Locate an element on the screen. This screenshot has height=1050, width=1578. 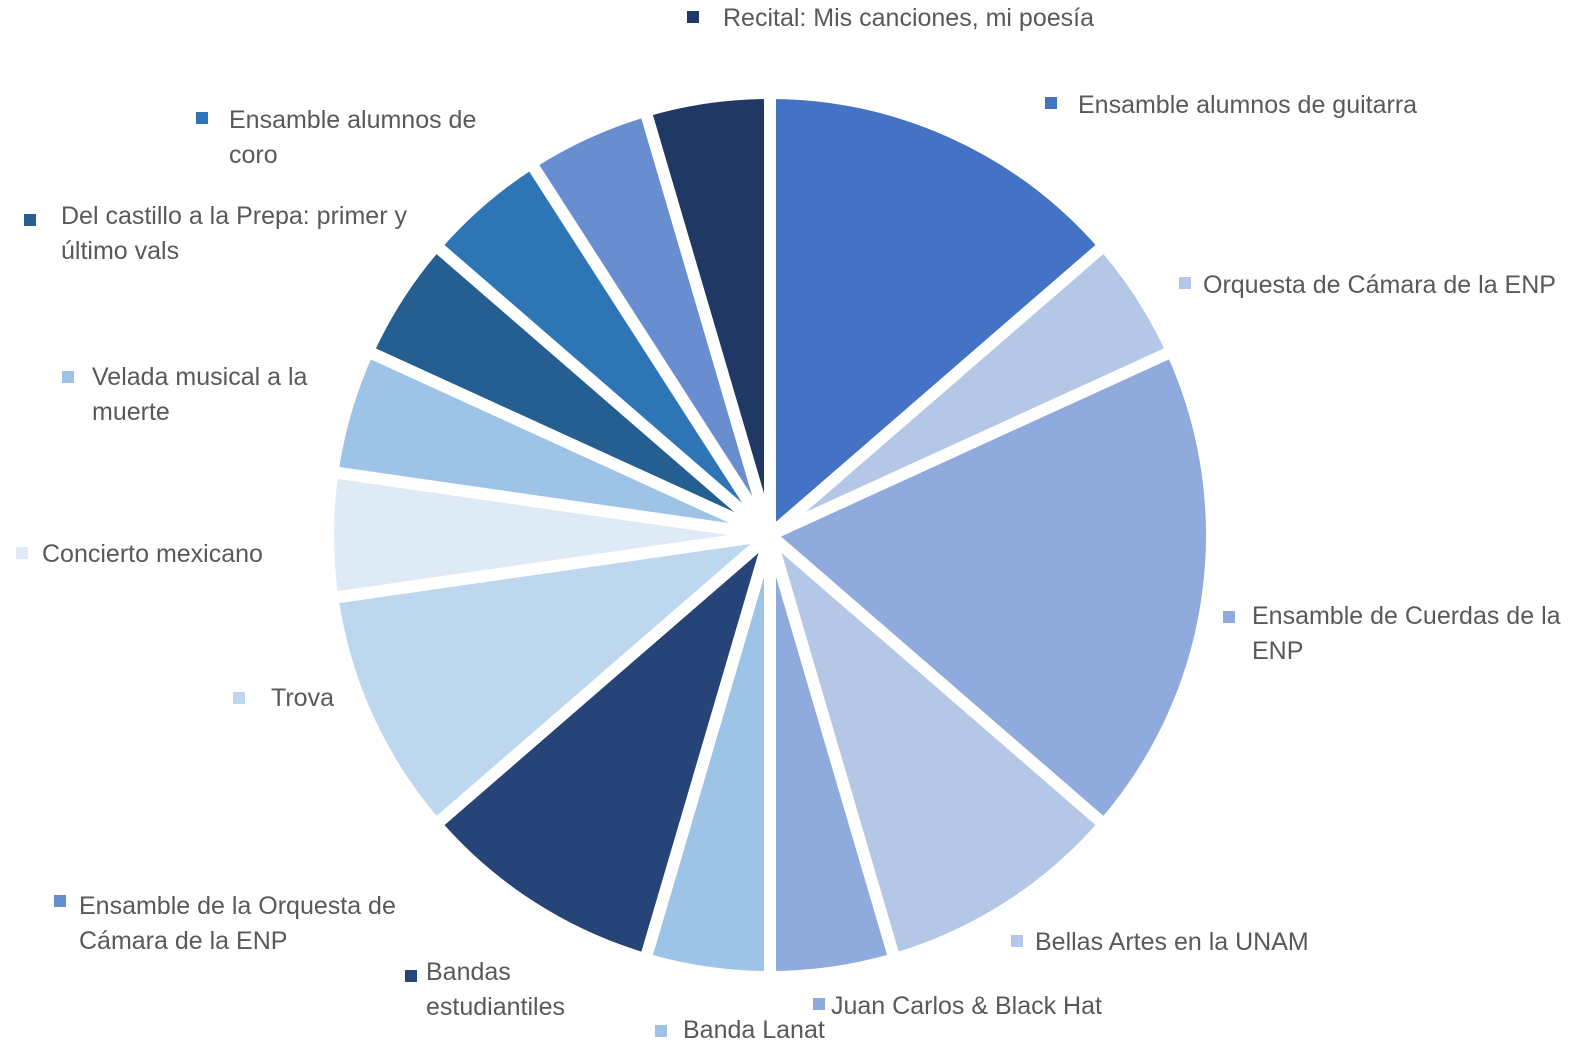
slice-label: Banda Lanat is located at coordinates (754, 1029).